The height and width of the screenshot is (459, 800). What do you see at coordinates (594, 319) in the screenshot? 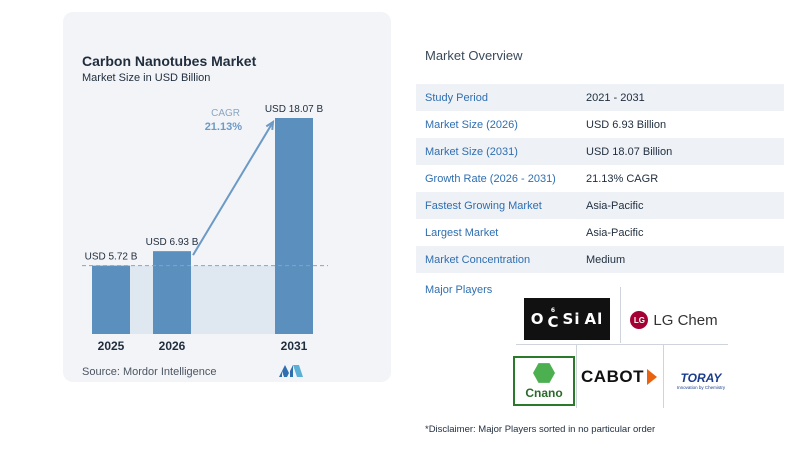
I see `ocsial-al: Al` at bounding box center [594, 319].